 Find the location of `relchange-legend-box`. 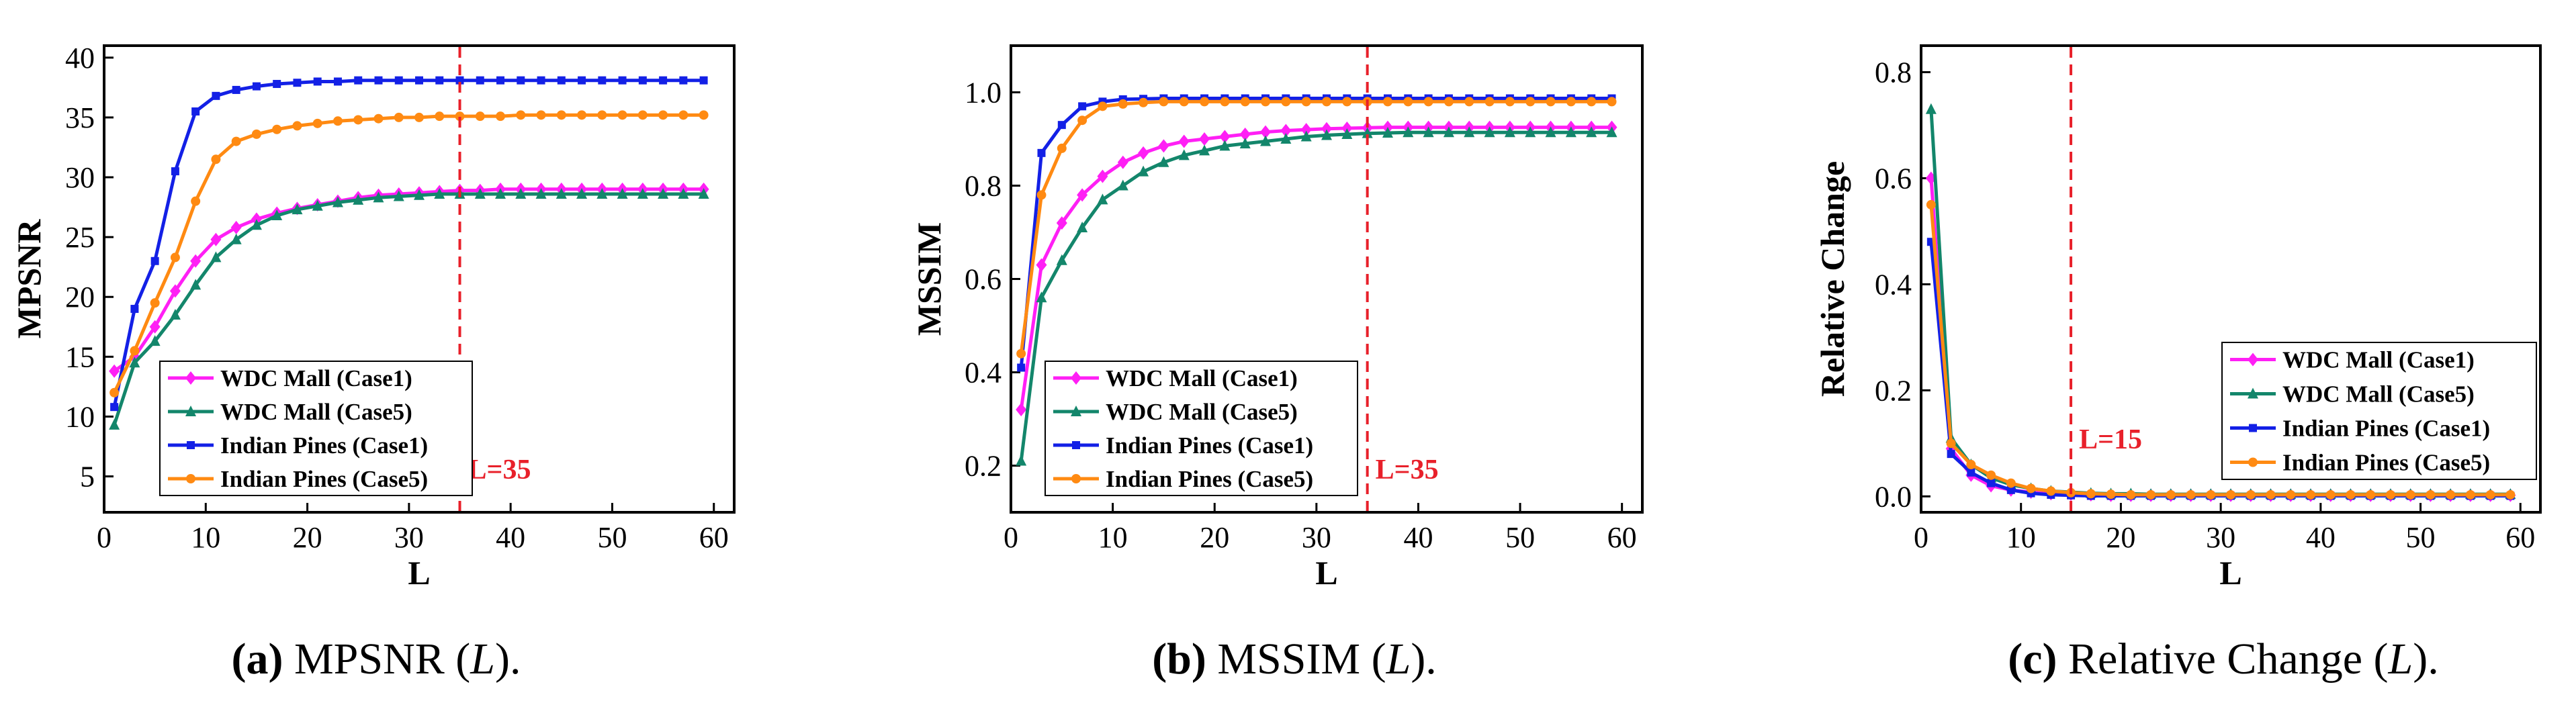

relchange-legend-box is located at coordinates (2379, 411).